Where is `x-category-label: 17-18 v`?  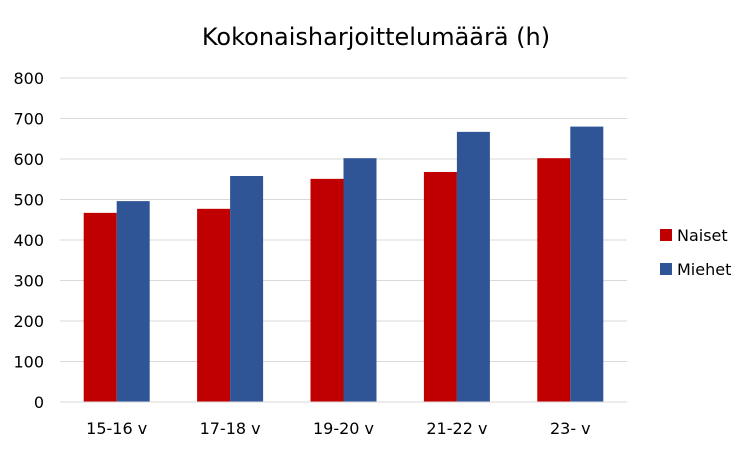
x-category-label: 17-18 v is located at coordinates (230, 428).